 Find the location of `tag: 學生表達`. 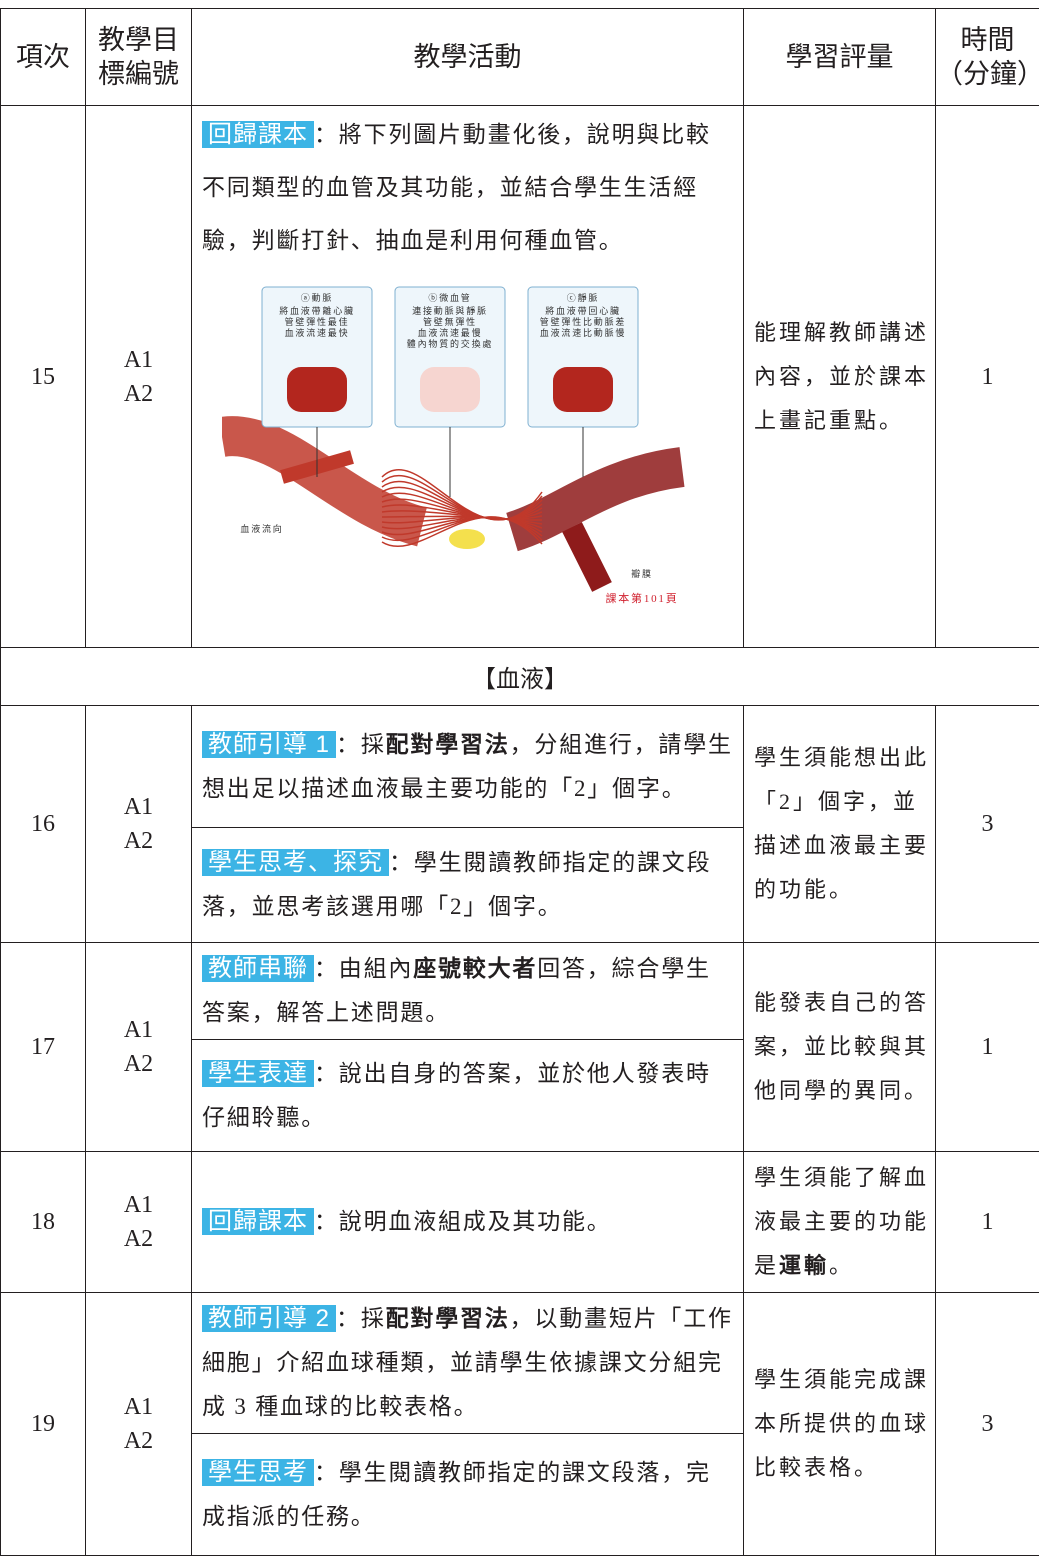

tag: 學生表達 is located at coordinates (258, 1073).